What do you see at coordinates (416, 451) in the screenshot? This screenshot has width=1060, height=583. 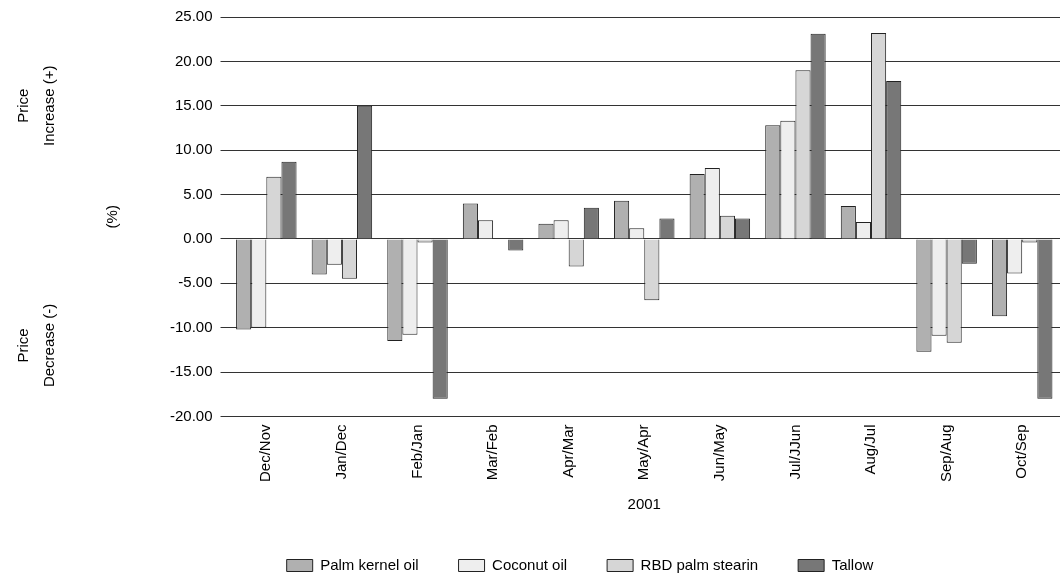 I see `x-tick-label: Feb/Jan` at bounding box center [416, 451].